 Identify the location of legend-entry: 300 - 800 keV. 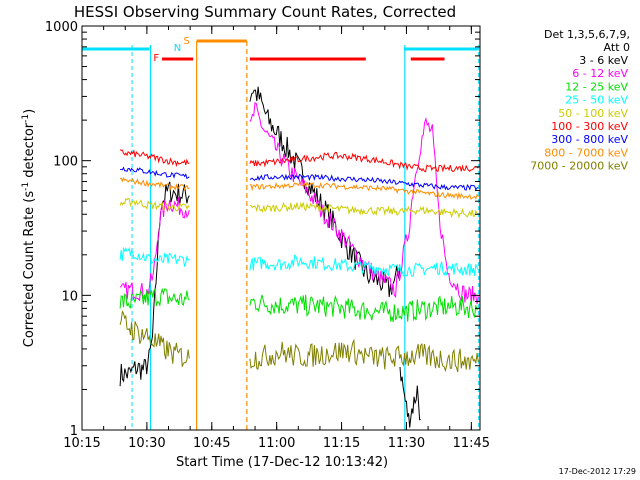
(589, 139).